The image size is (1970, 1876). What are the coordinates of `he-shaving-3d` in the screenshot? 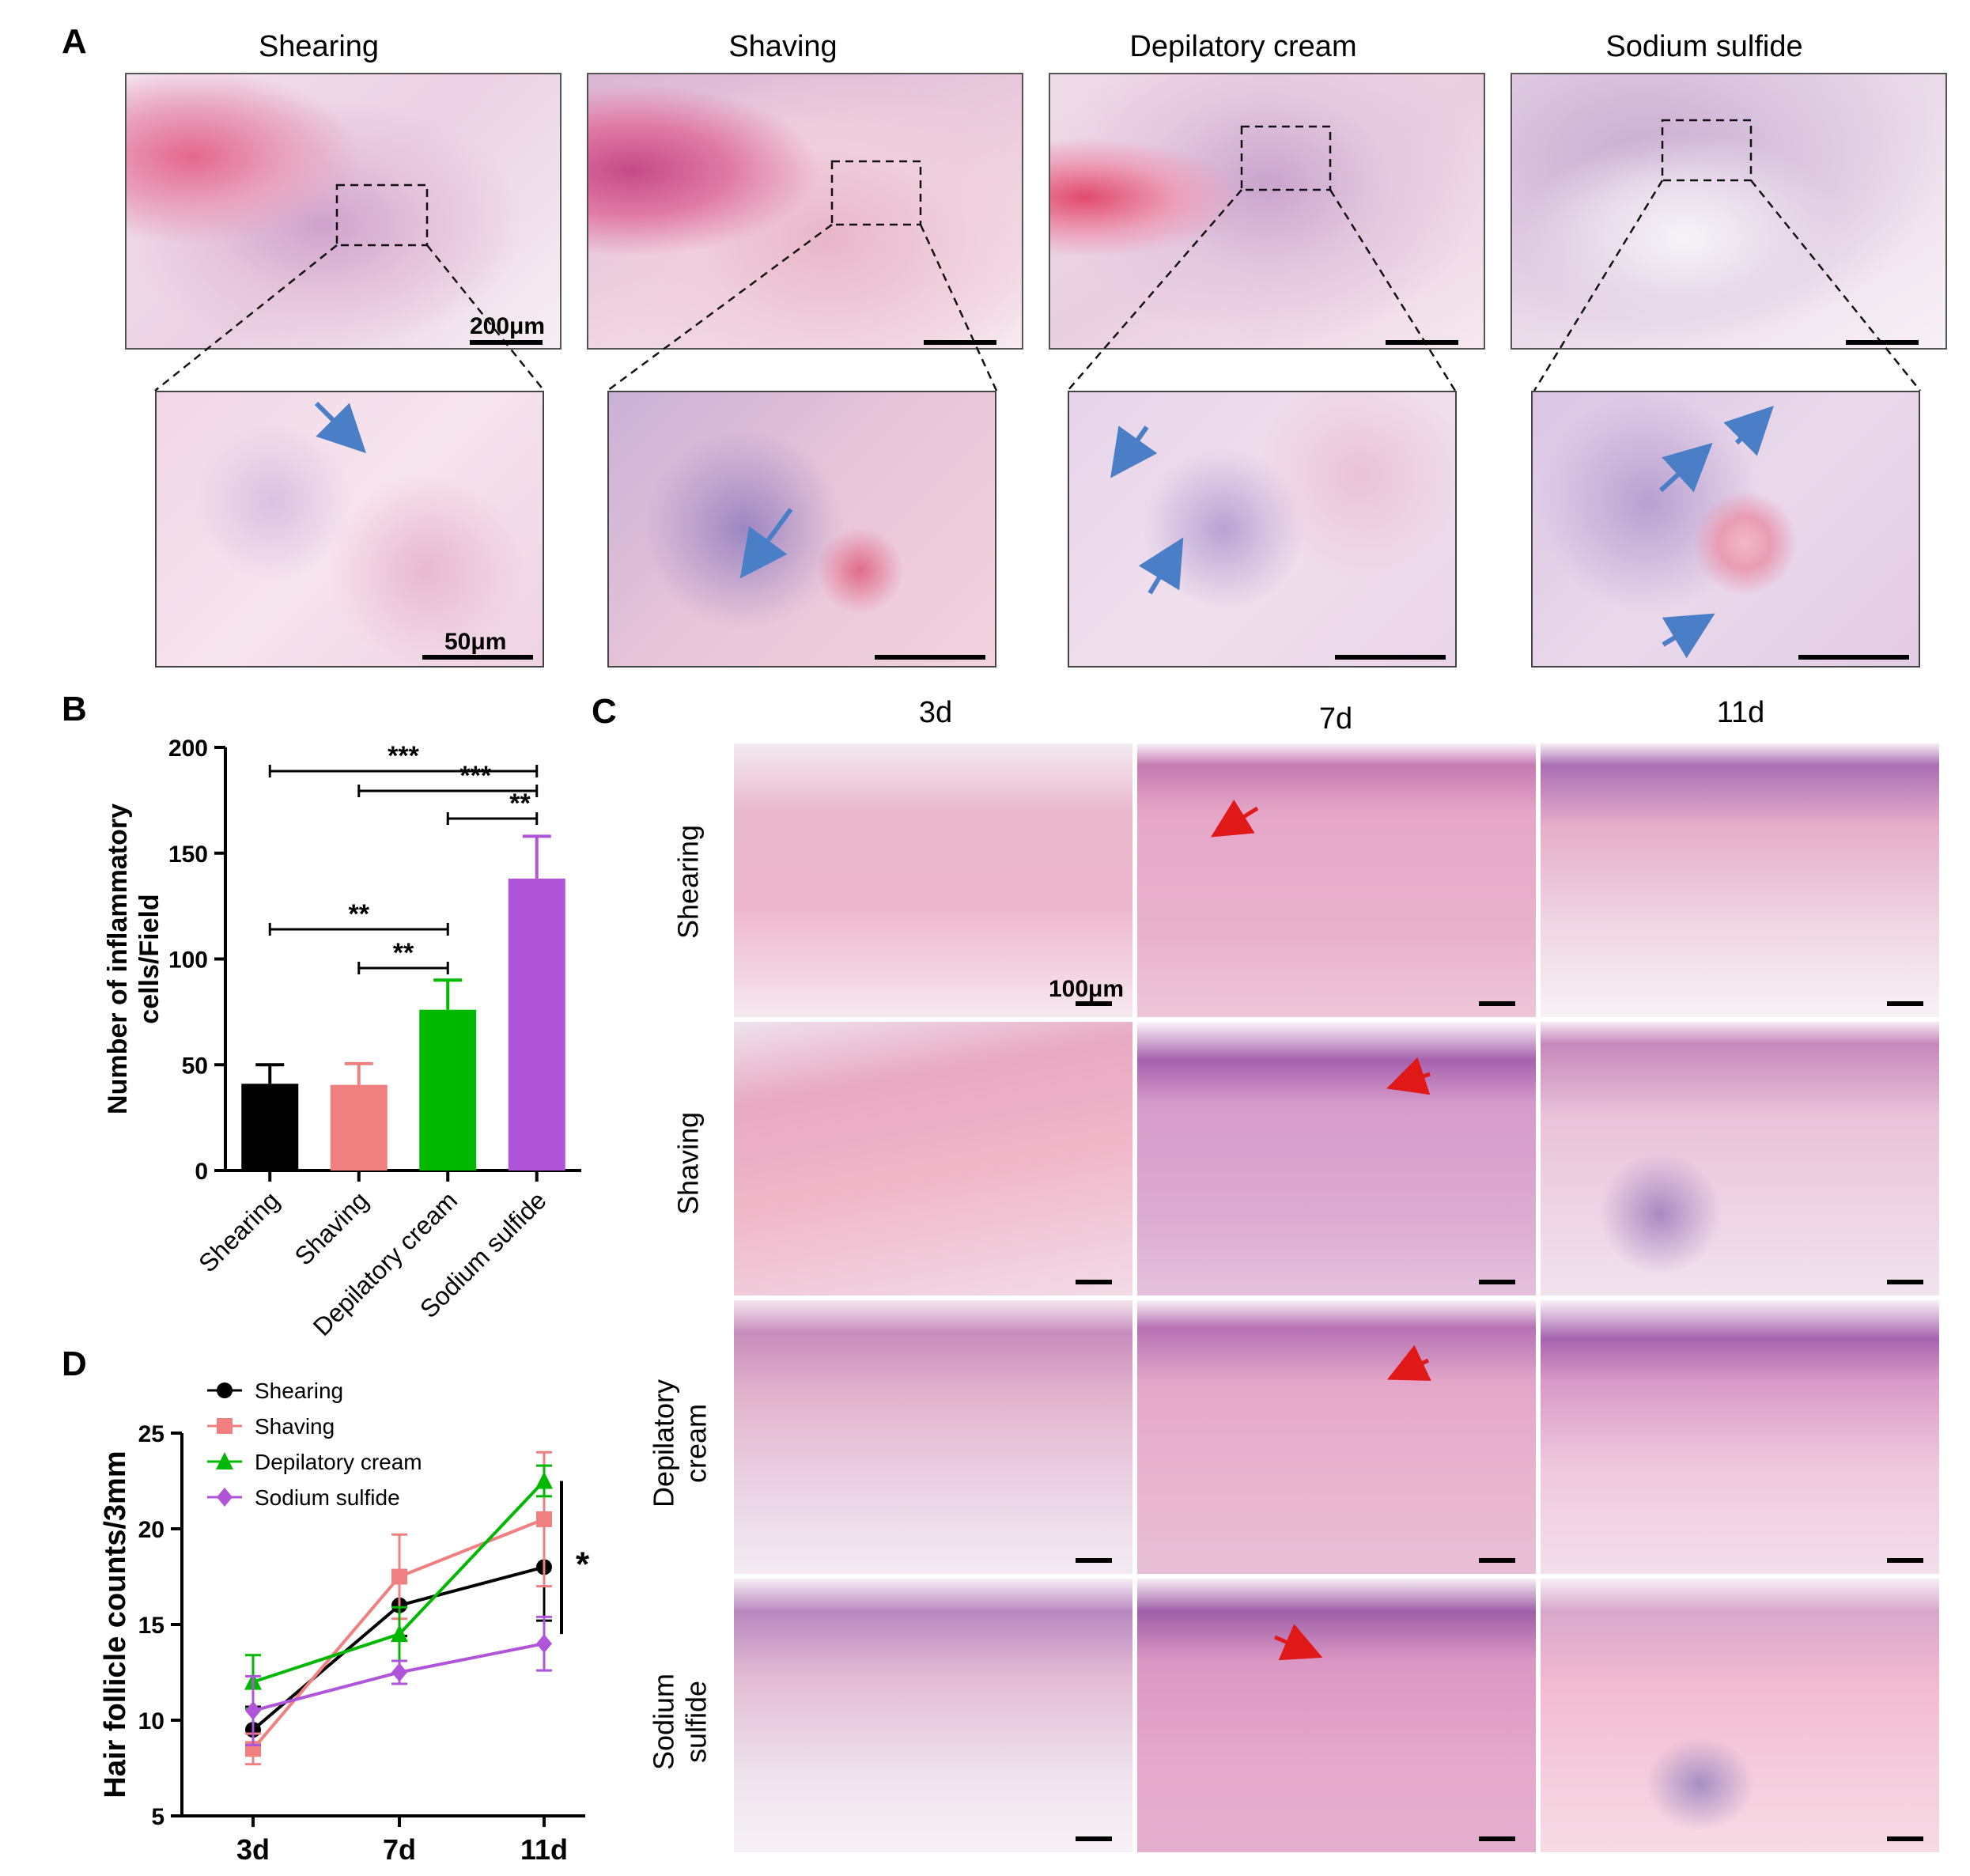 It's located at (933, 1158).